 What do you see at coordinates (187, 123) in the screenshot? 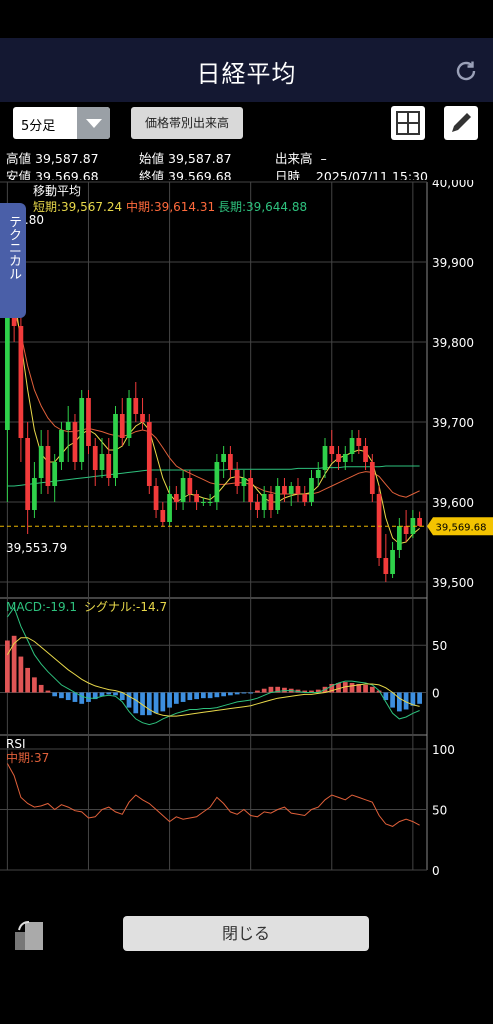
I see `volume-profile-button: 価格帯別出来高` at bounding box center [187, 123].